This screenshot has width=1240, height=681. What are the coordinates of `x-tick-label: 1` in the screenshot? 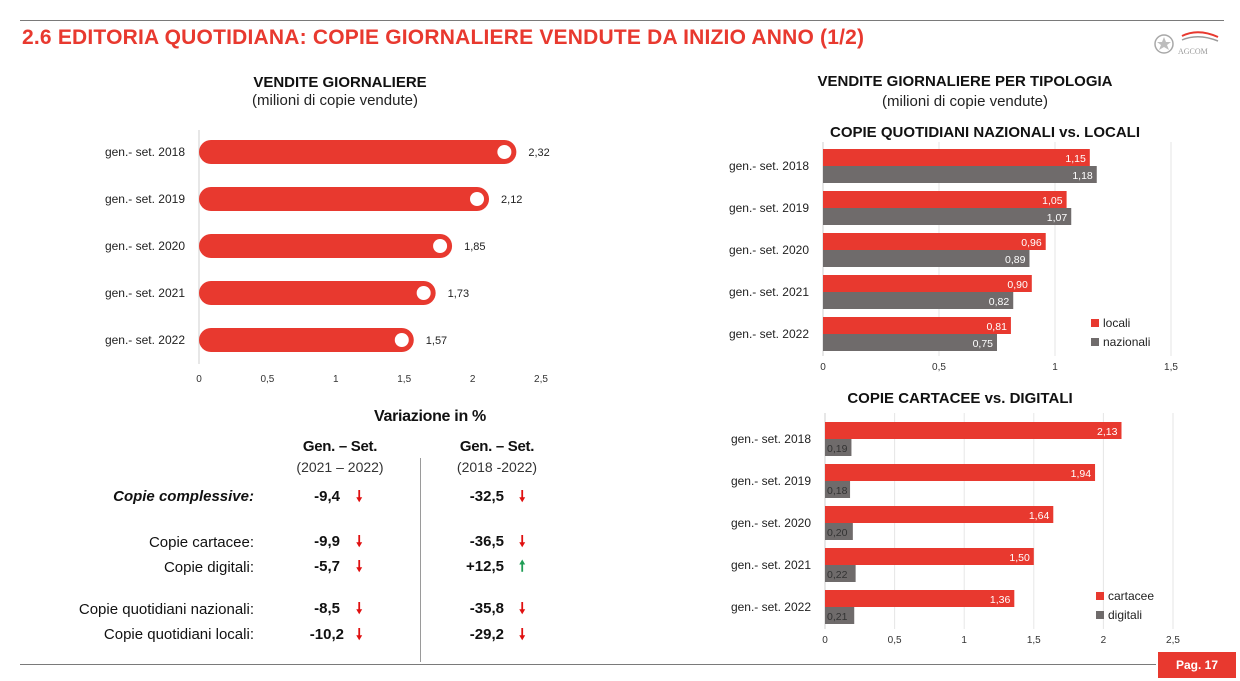 It's located at (1055, 367).